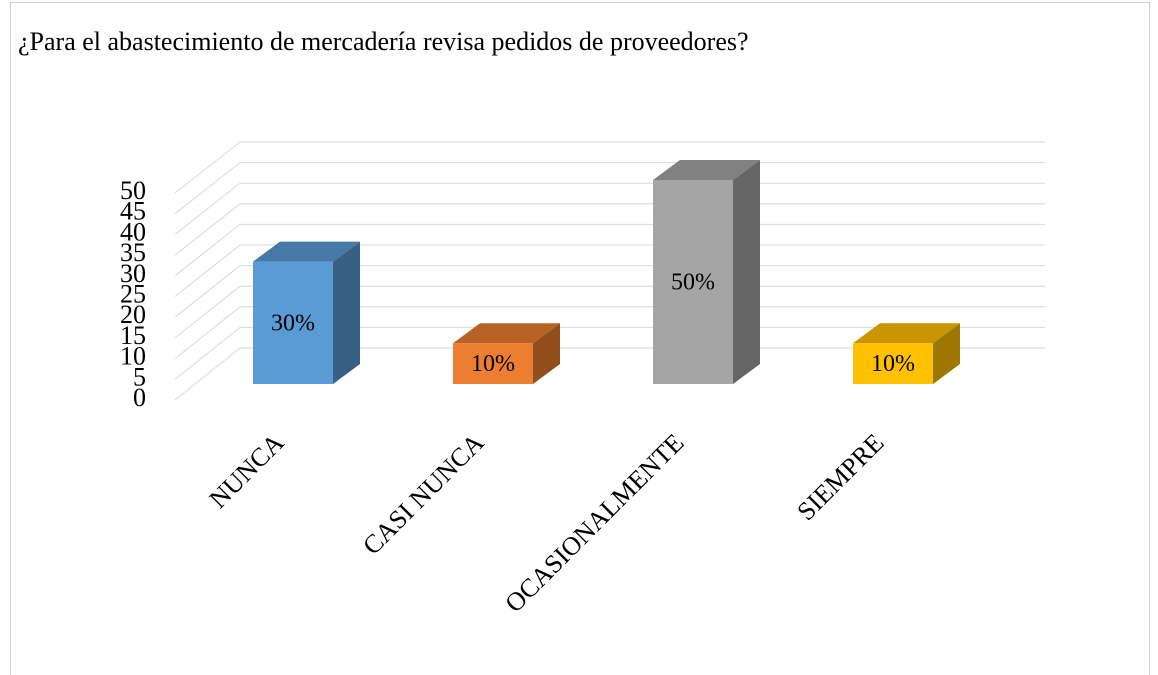  What do you see at coordinates (139, 397) in the screenshot?
I see `y-tick-label: 0` at bounding box center [139, 397].